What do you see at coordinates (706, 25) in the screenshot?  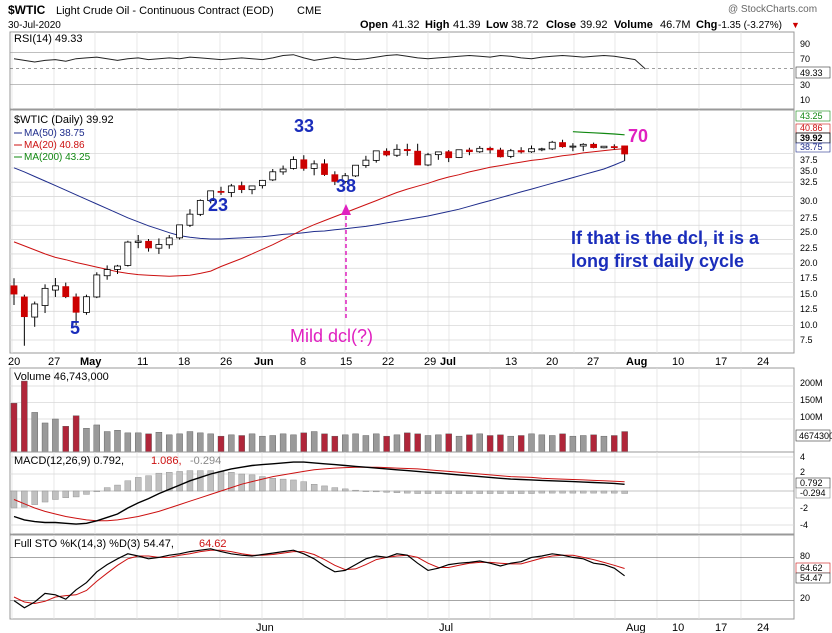 I see `svg-text: Chg` at bounding box center [706, 25].